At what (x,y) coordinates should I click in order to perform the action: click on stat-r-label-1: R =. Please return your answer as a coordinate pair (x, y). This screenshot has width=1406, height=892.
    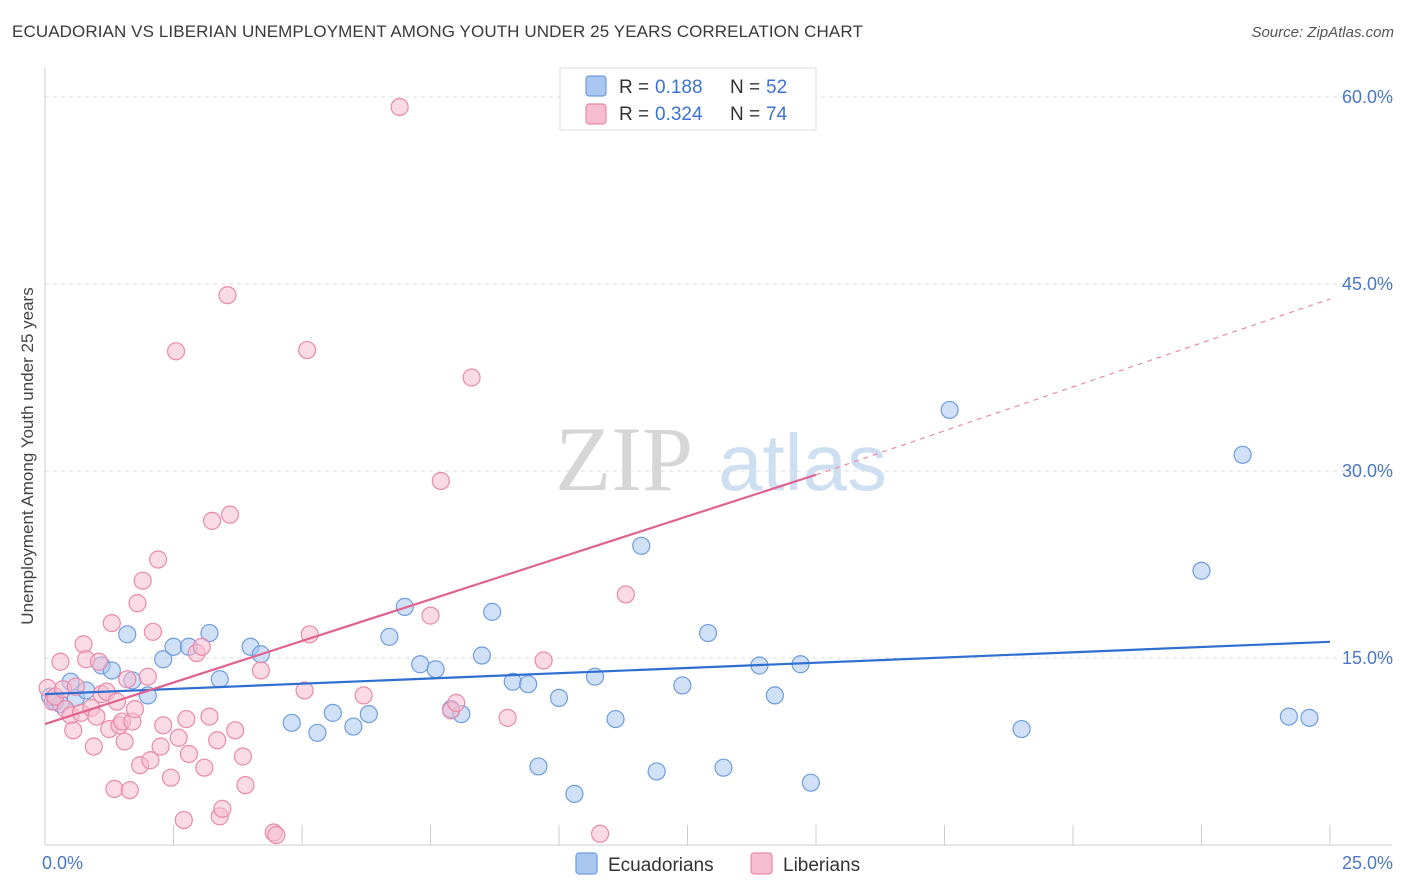
    Looking at the image, I should click on (634, 87).